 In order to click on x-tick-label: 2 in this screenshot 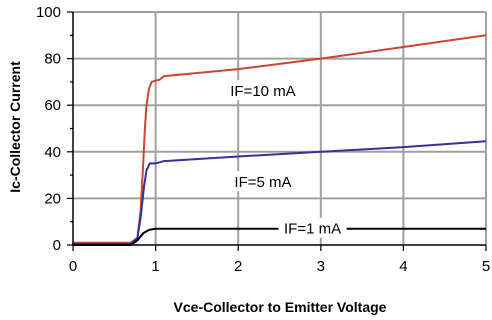, I will do `click(238, 266)`.